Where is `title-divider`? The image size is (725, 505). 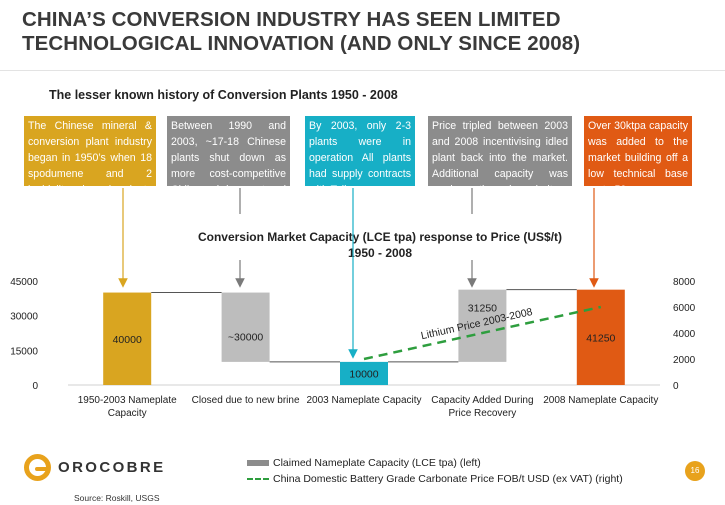 title-divider is located at coordinates (362, 70).